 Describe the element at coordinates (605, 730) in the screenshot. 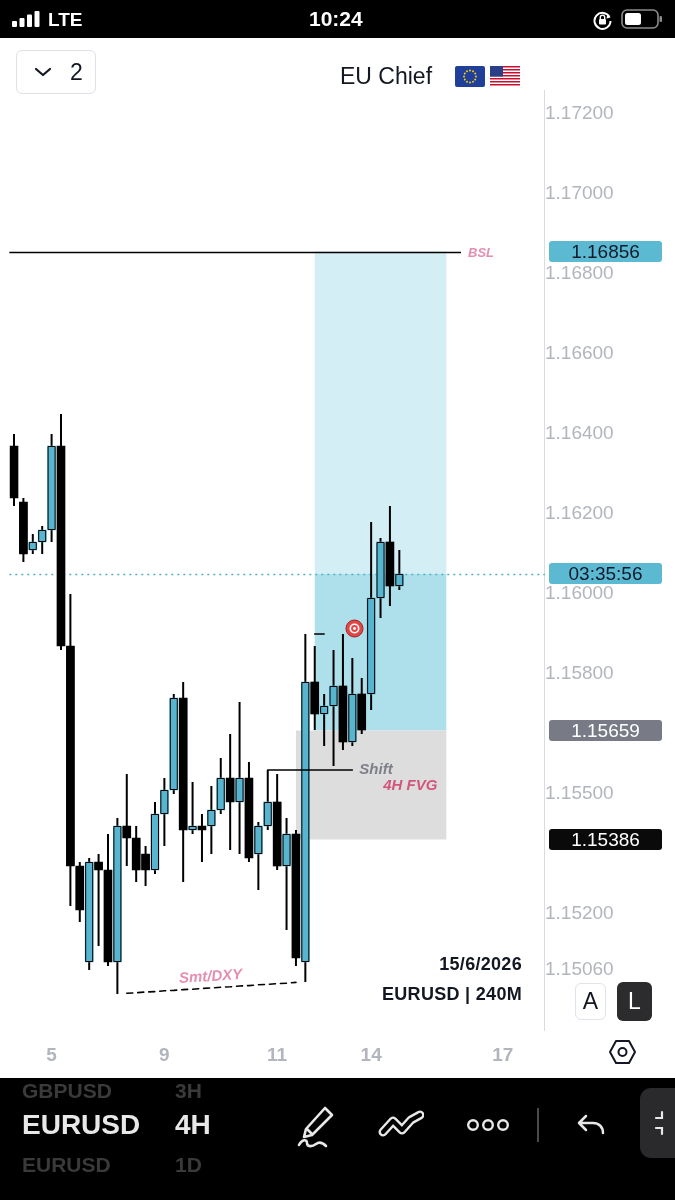

I see `price-tag: 1.15659` at that location.